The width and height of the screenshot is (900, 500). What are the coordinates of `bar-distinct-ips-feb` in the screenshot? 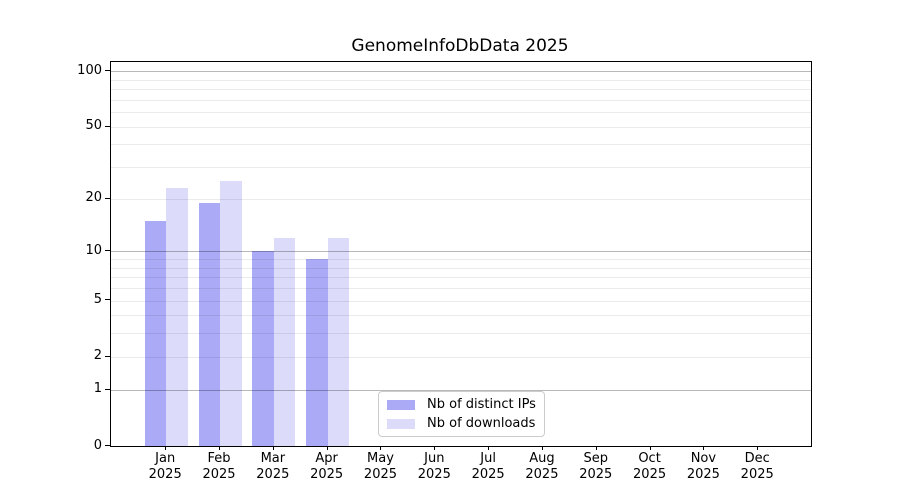 It's located at (209, 324).